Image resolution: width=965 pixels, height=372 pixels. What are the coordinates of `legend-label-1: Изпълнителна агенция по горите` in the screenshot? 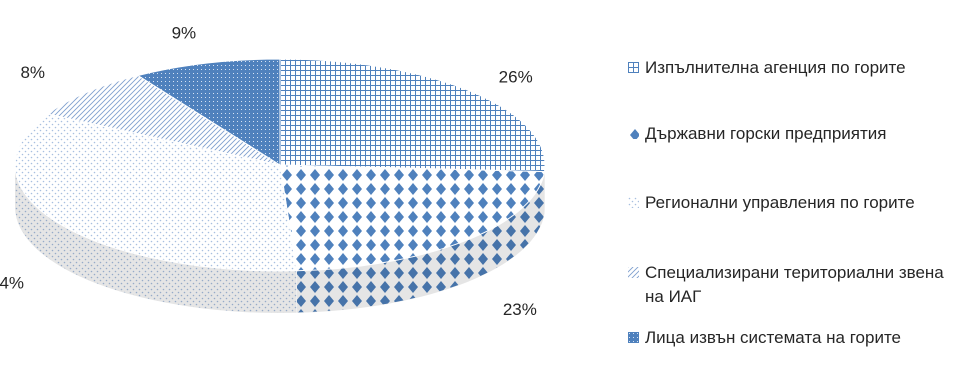 It's located at (800, 68).